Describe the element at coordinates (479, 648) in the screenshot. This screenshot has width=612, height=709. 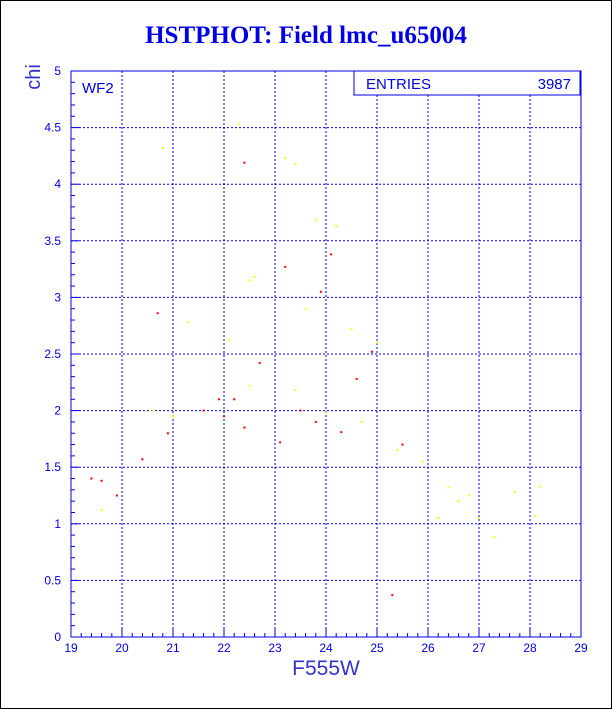
I see `x-tick-label: 27` at that location.